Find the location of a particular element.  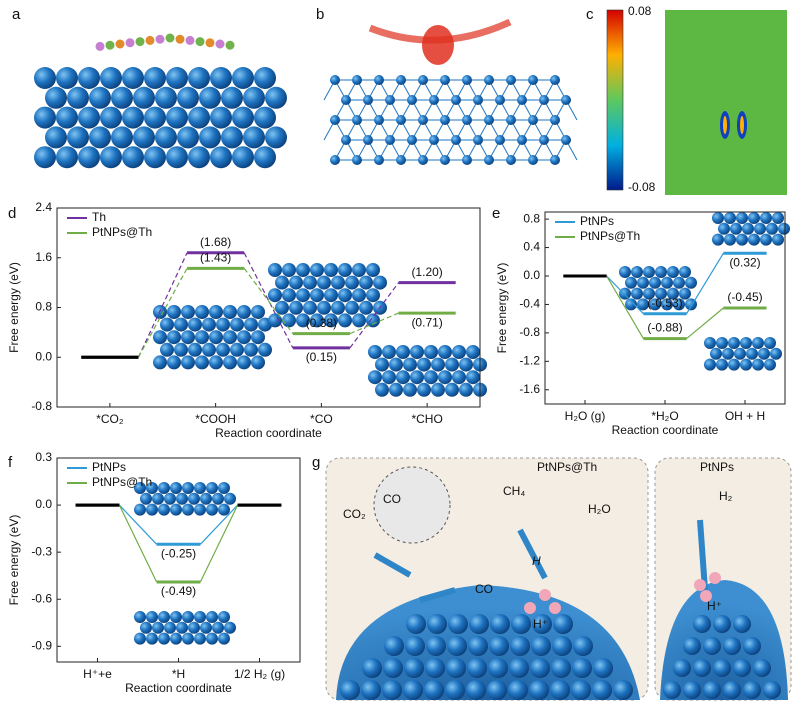

legend-label: PtNPs is located at coordinates (597, 221).